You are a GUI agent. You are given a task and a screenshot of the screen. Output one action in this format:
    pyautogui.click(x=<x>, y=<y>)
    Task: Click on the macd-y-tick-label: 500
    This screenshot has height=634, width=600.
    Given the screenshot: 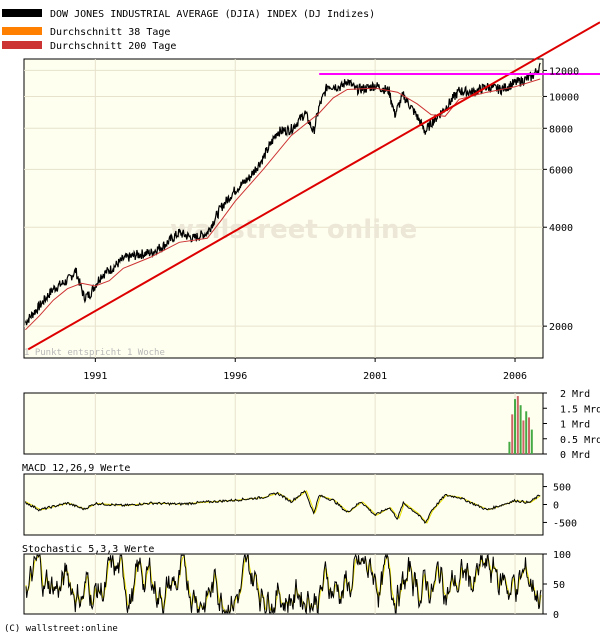 What is the action you would take?
    pyautogui.click(x=562, y=488)
    